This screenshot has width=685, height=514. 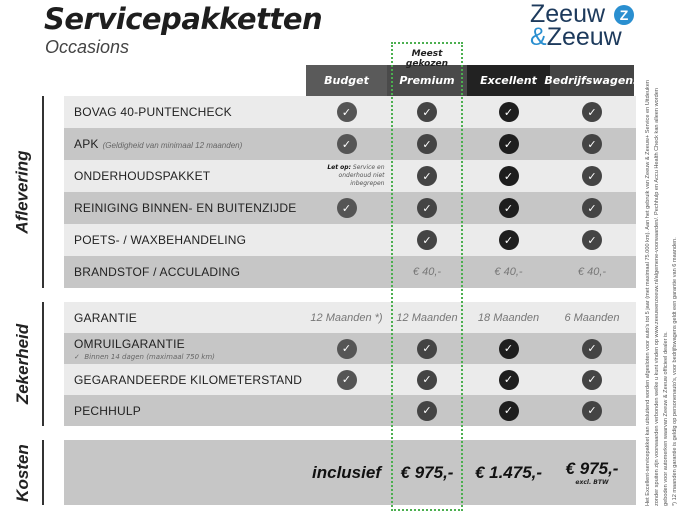 I want to click on cell-value: 12 Maanden *), so click(x=346, y=317).